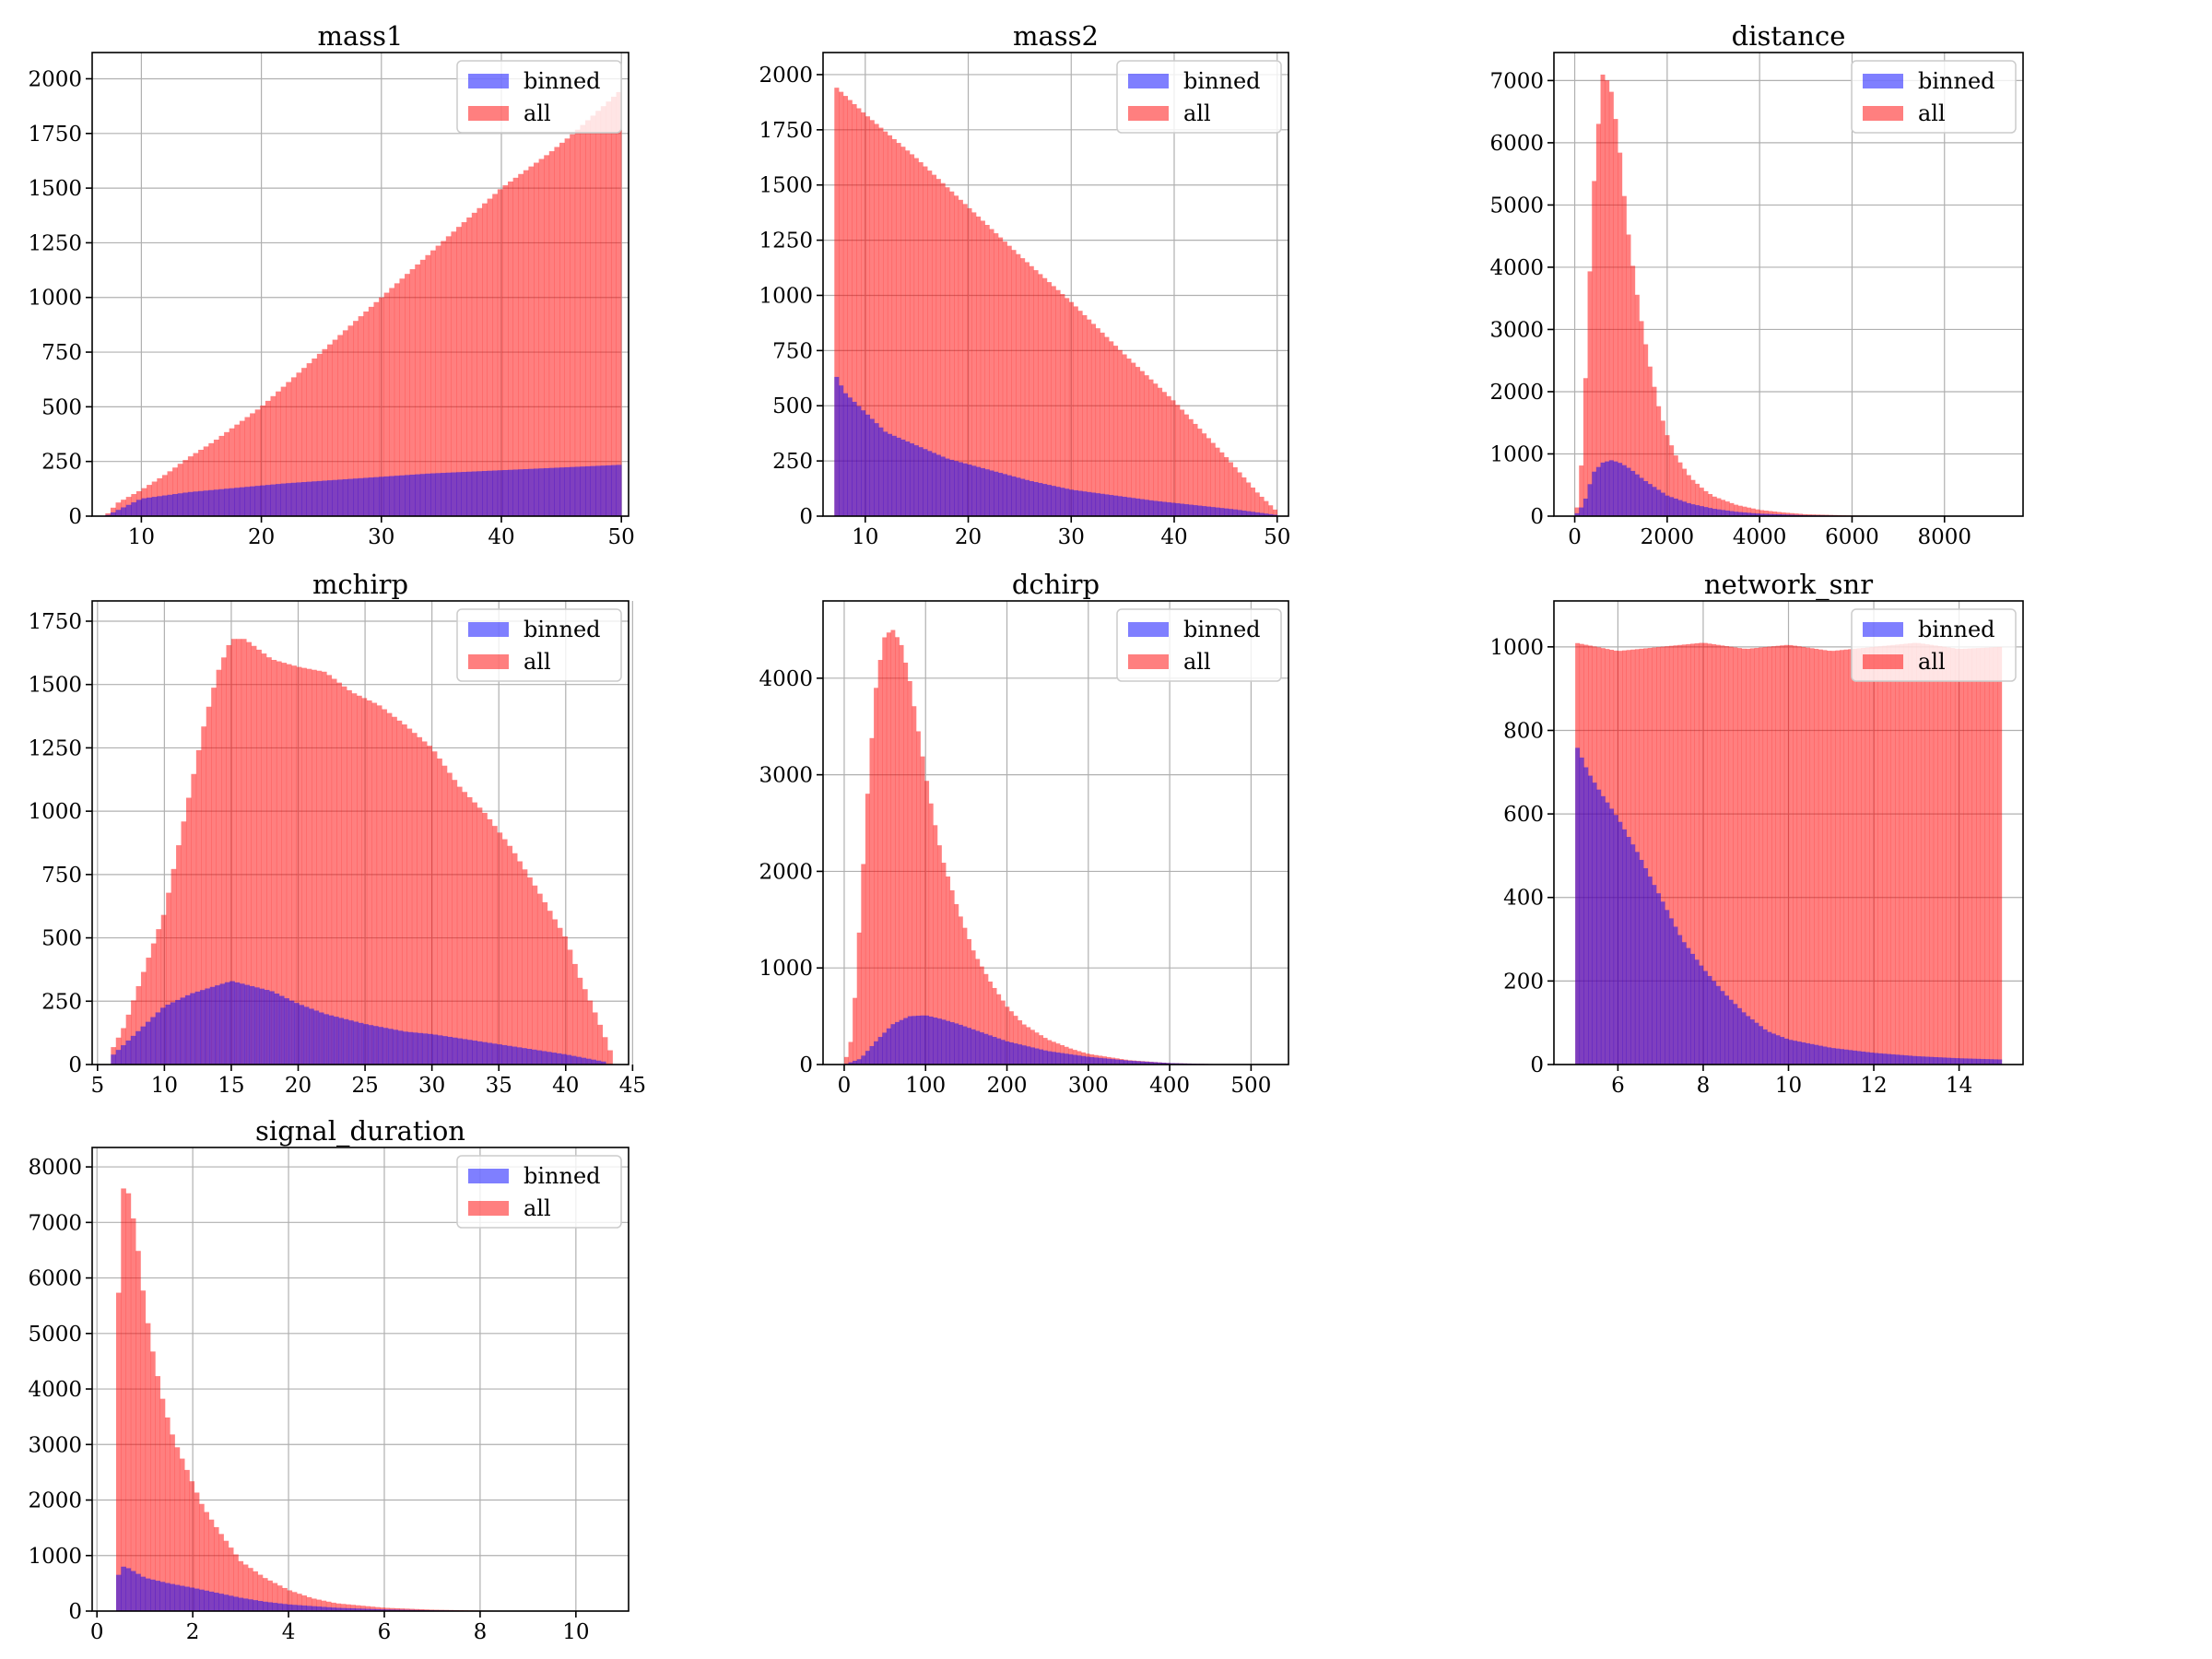  What do you see at coordinates (231, 1086) in the screenshot?
I see `x-tick-label: 15` at bounding box center [231, 1086].